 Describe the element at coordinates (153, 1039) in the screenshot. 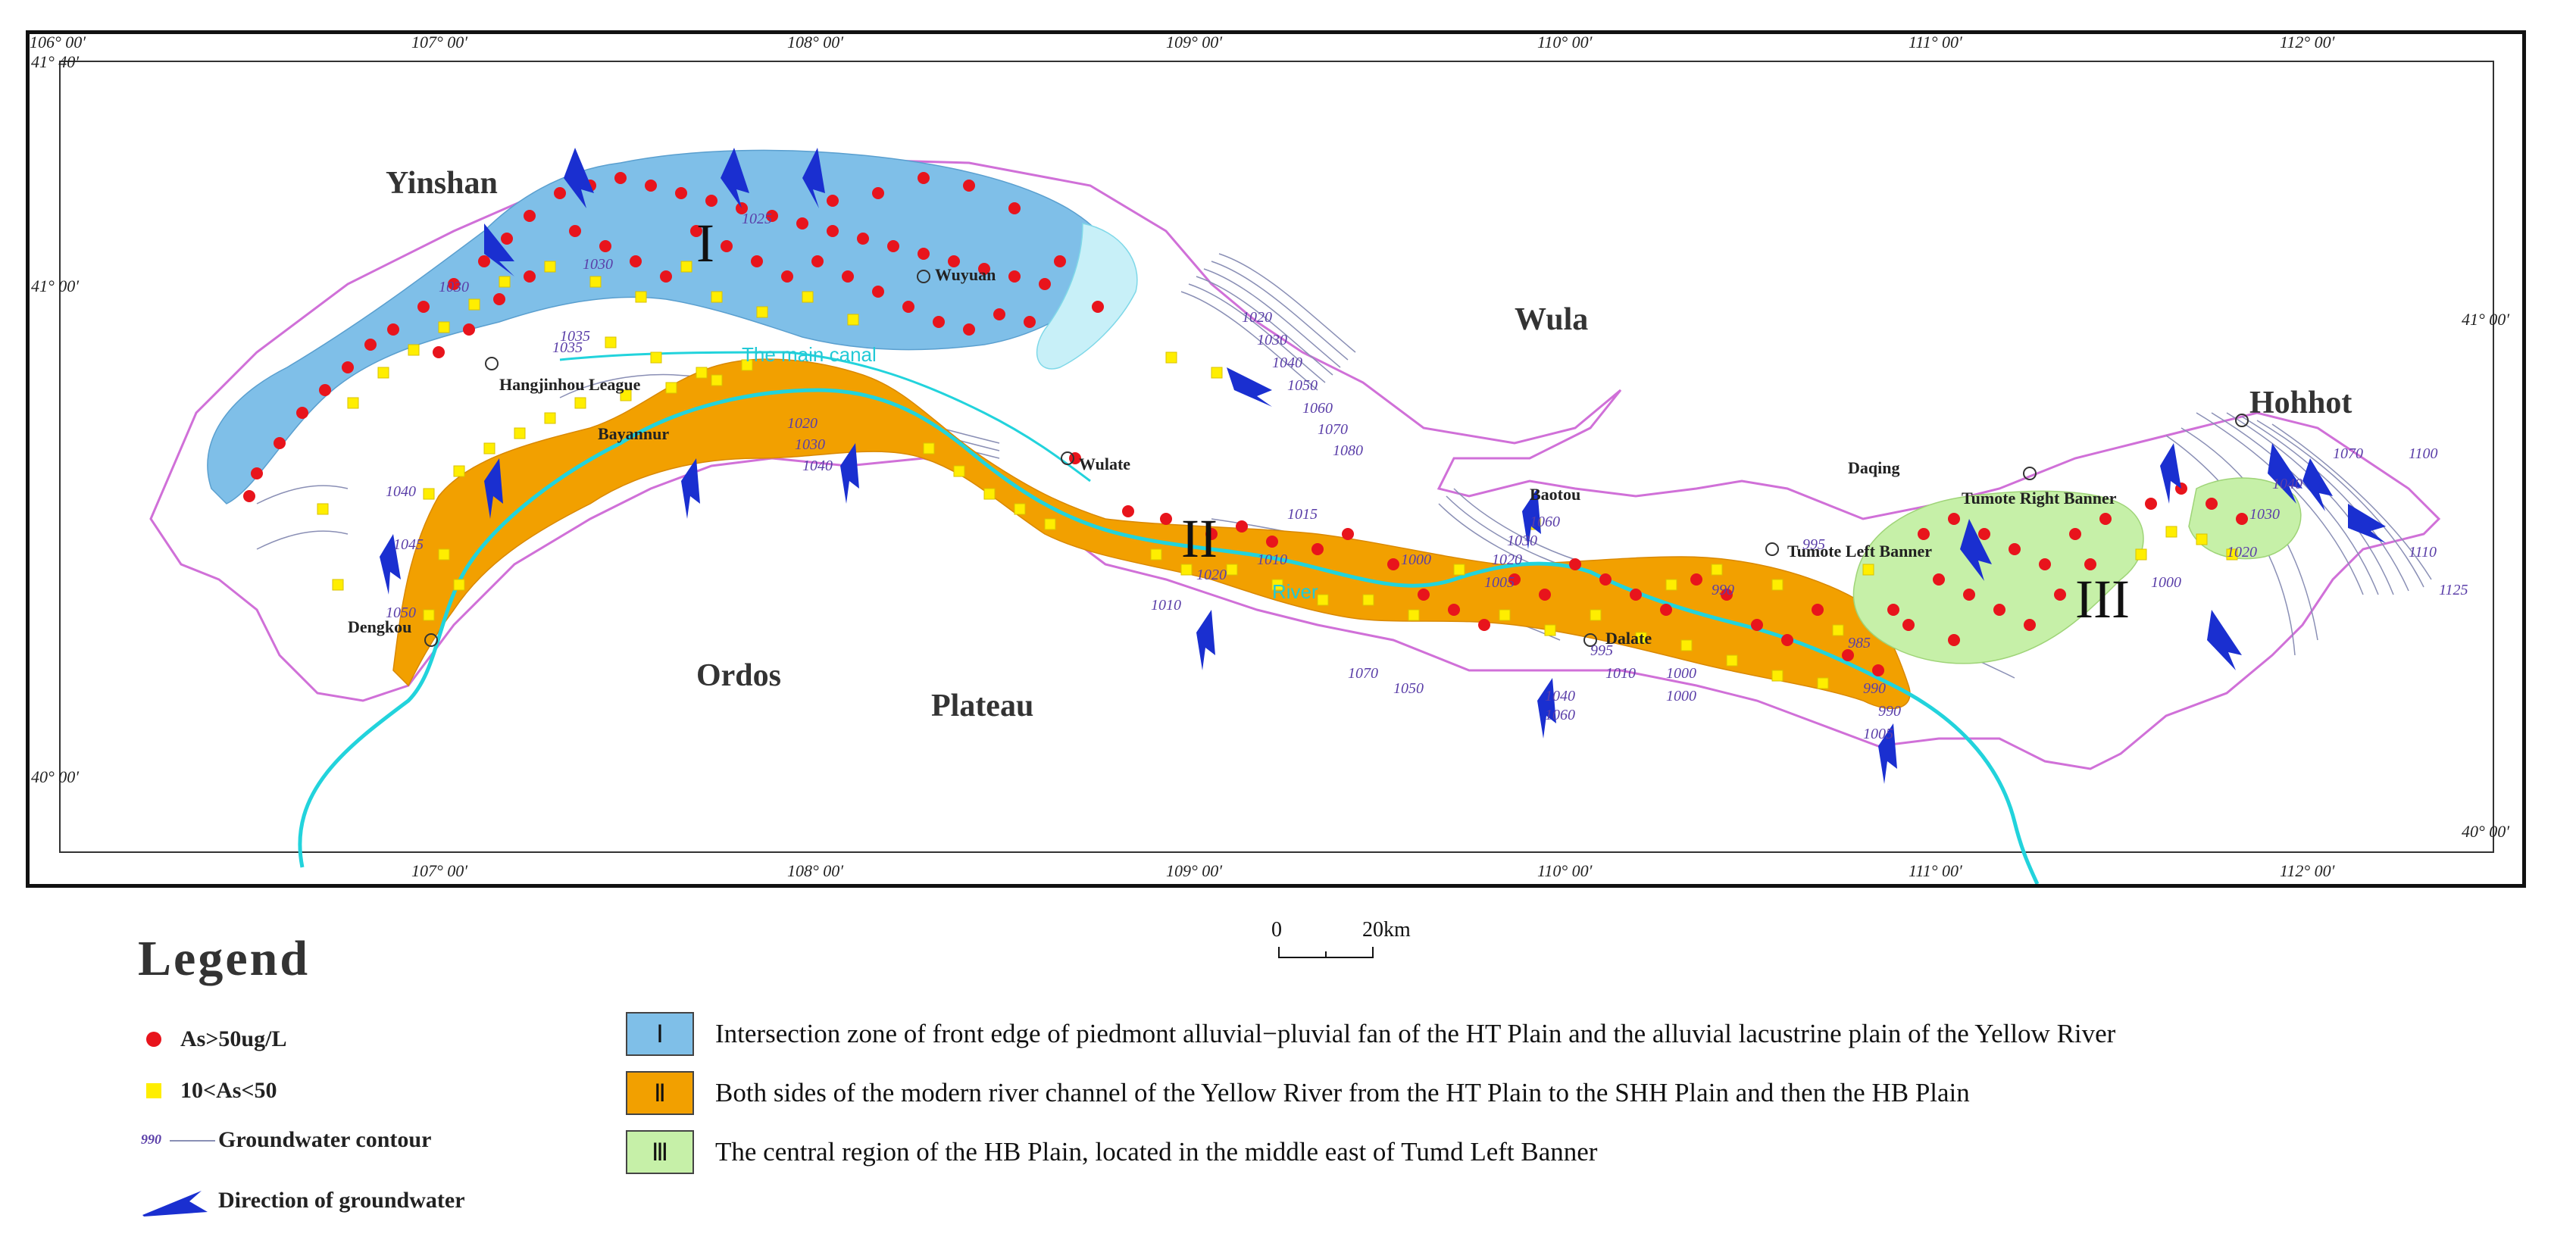

I see `red-dot-icon` at that location.